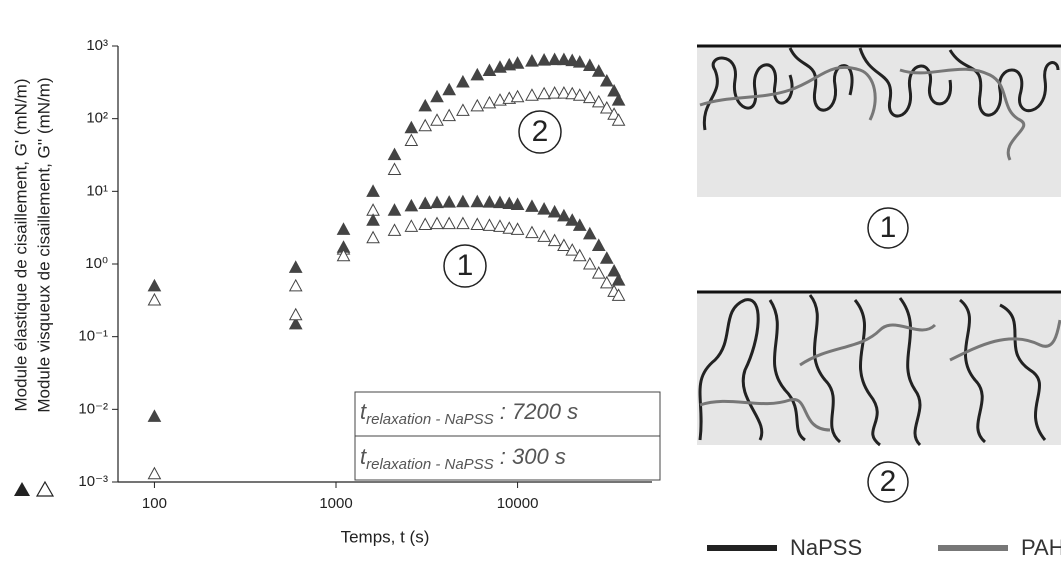  I want to click on y-tick-label: 10⁻³, so click(93, 481).